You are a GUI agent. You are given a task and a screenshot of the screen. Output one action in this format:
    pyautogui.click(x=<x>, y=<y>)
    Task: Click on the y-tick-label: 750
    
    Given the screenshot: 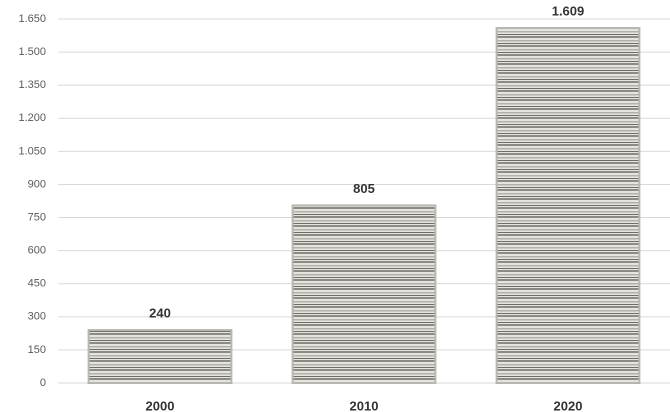 What is the action you would take?
    pyautogui.click(x=37, y=217)
    